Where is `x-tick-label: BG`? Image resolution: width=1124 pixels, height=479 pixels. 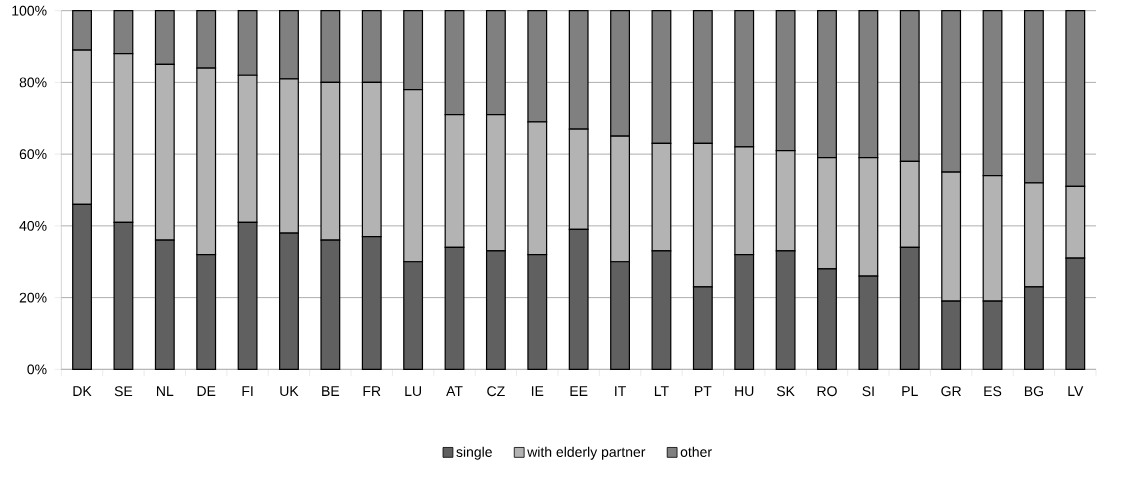
x-tick-label: BG is located at coordinates (1033, 391).